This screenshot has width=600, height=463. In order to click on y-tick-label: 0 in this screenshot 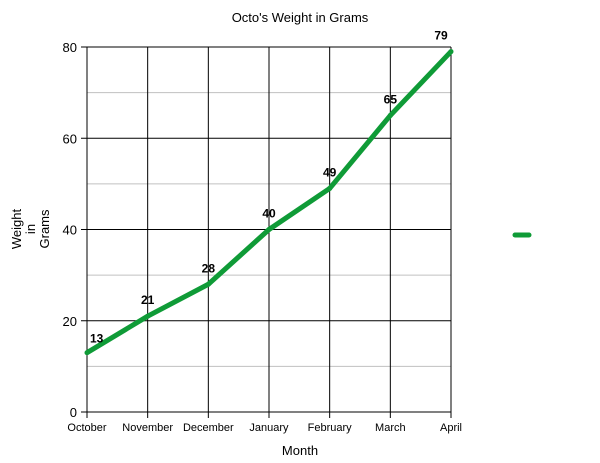, I will do `click(73, 412)`.